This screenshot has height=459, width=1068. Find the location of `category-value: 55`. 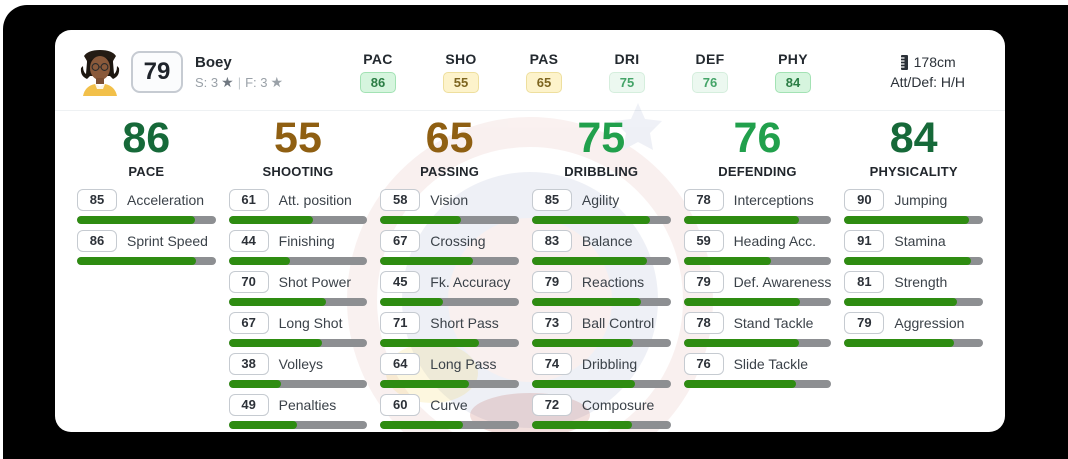

category-value: 55 is located at coordinates (298, 138).